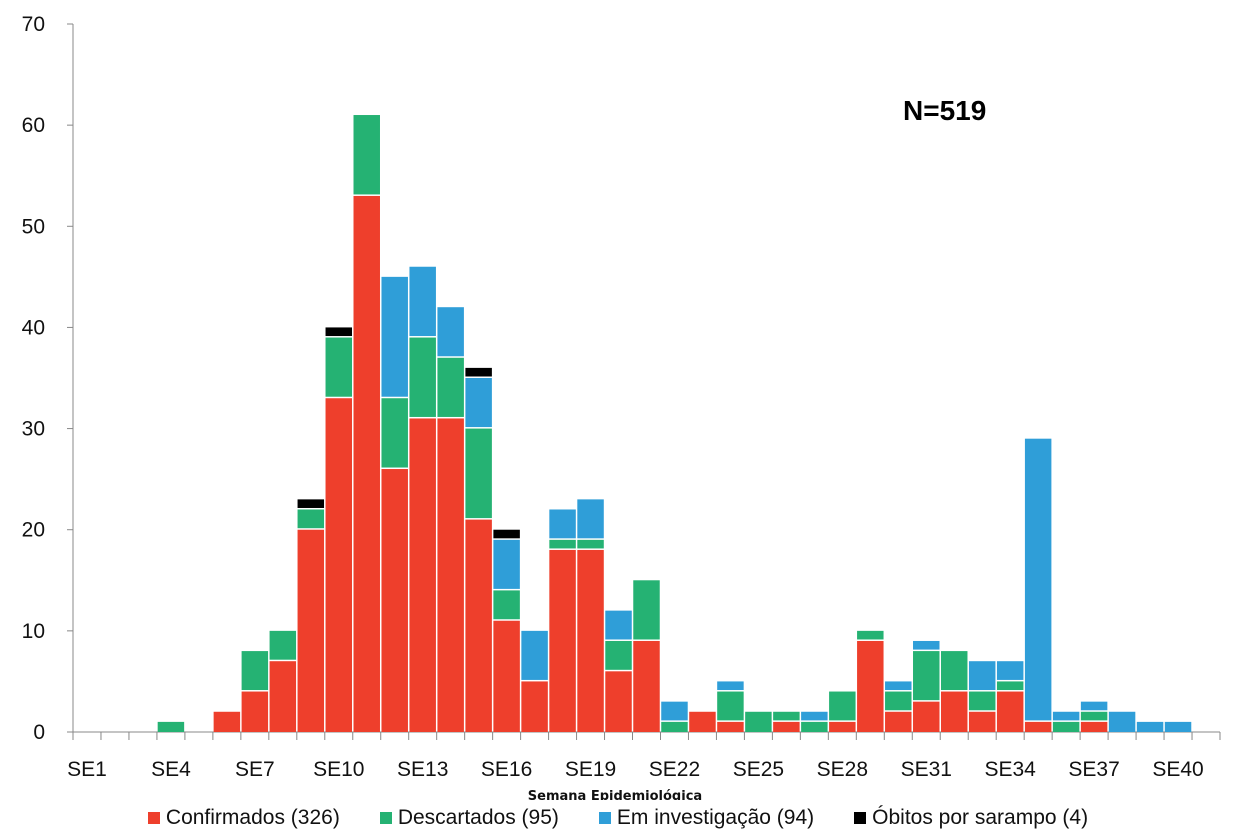 The image size is (1236, 834). I want to click on x-tick-label: SE16, so click(506, 769).